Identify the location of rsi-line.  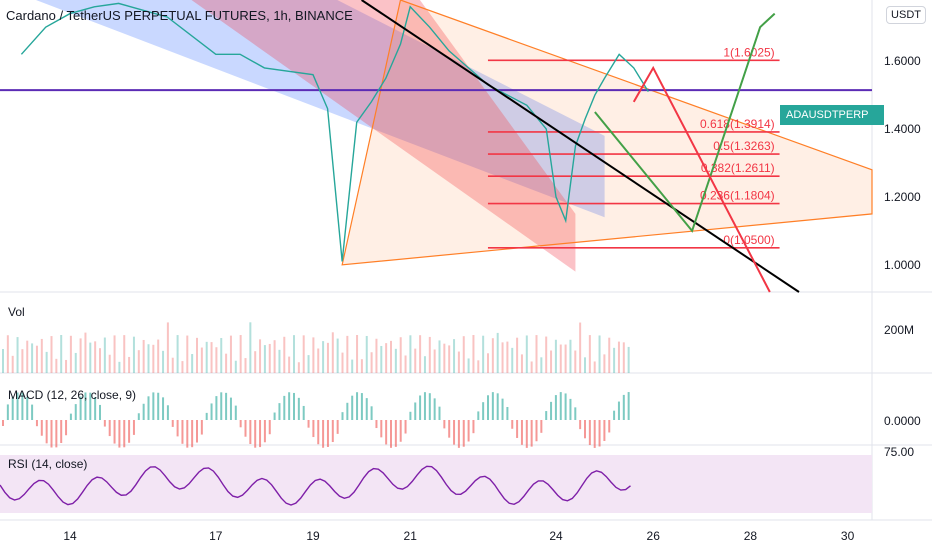
(315, 485).